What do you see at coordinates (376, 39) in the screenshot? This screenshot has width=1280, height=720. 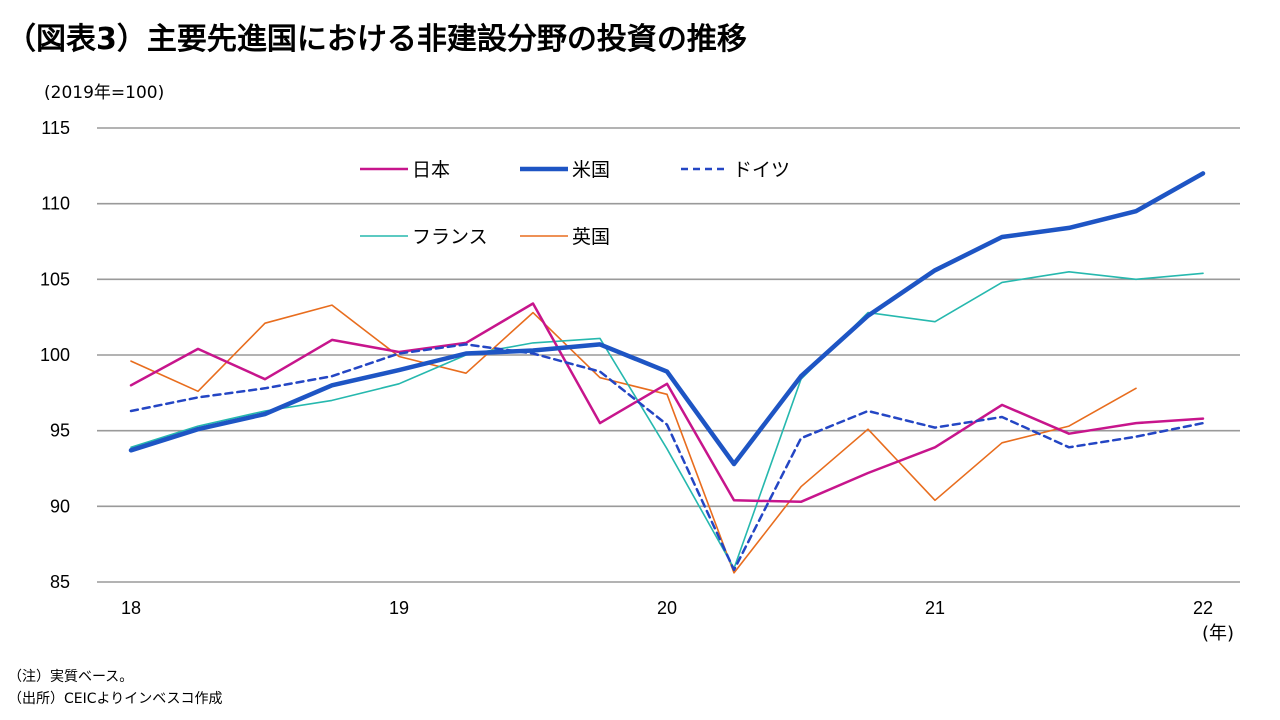 I see `chart-title: （図表3）主要先進国における非建設分野の投資の推移` at bounding box center [376, 39].